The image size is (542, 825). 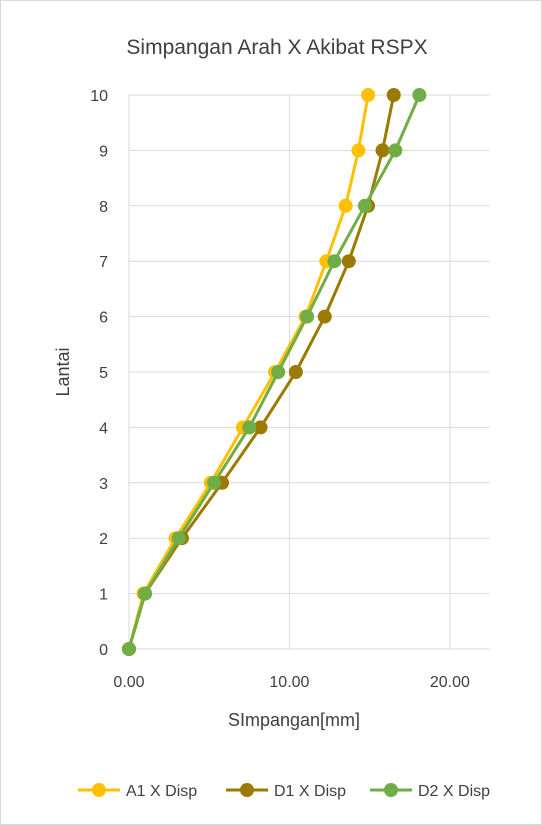 What do you see at coordinates (103, 151) in the screenshot?
I see `y-tick-label: 9` at bounding box center [103, 151].